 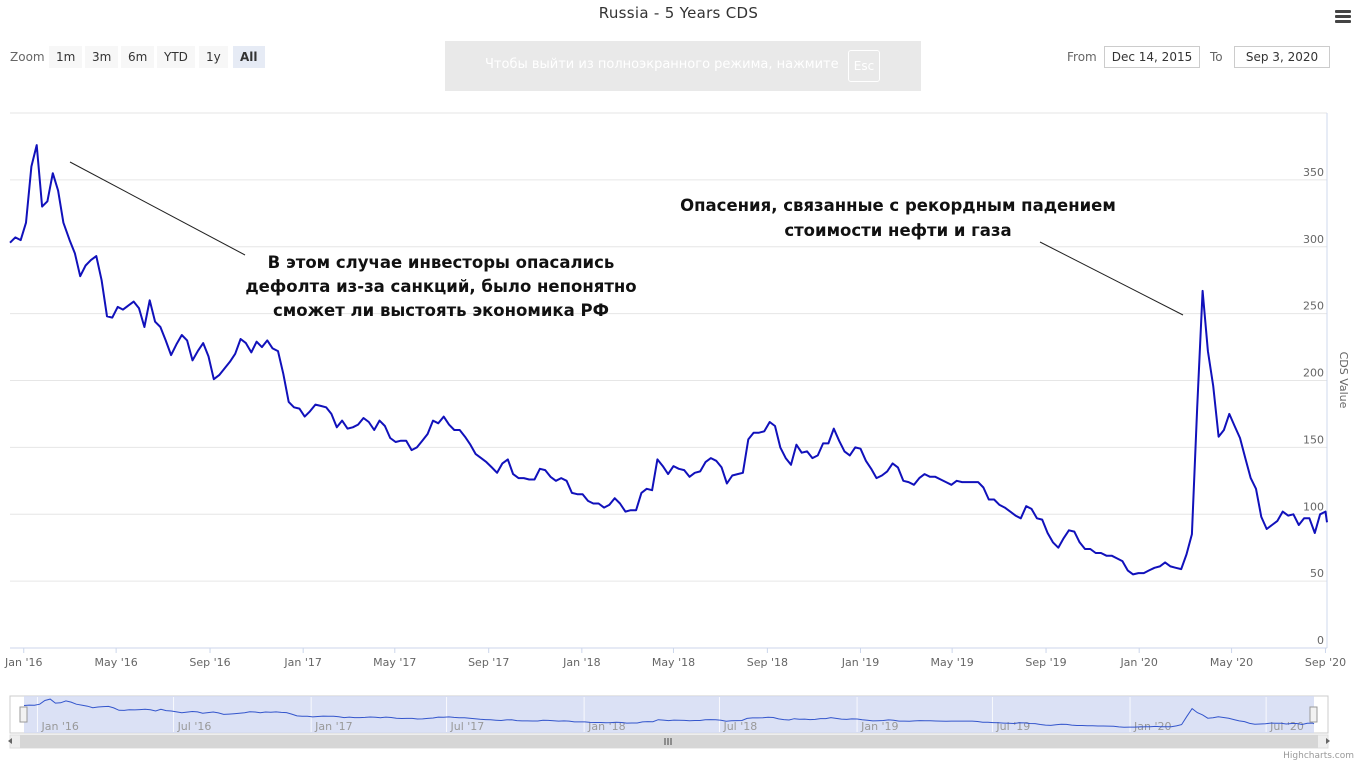 I want to click on x-tick-label: Sep '20, so click(x=1325, y=662).